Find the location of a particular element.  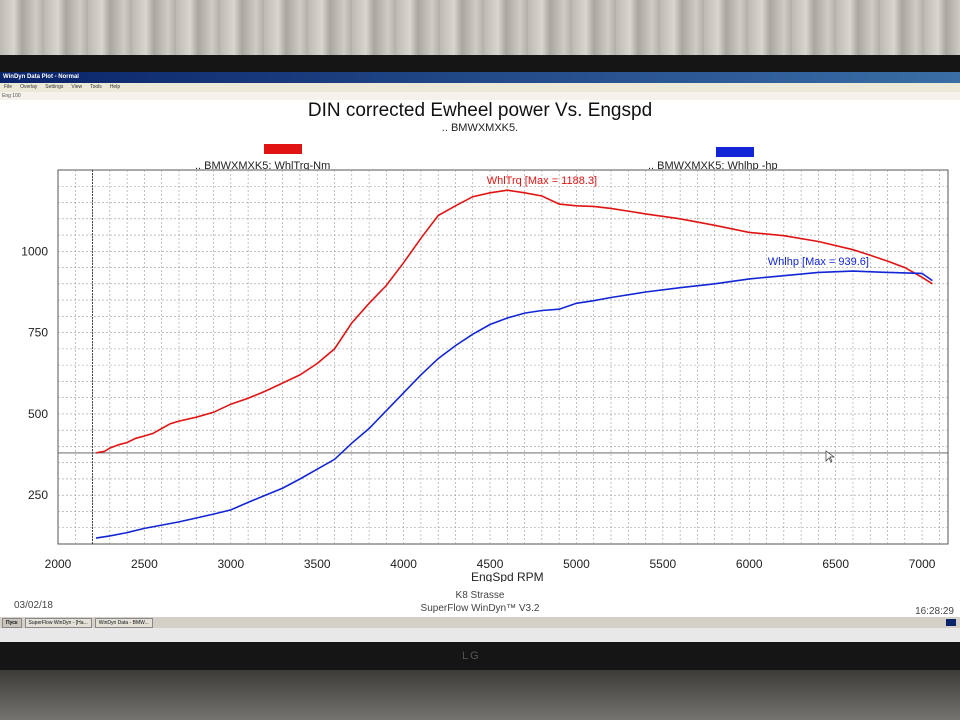

x-tick-label: 7000 is located at coordinates (922, 564).